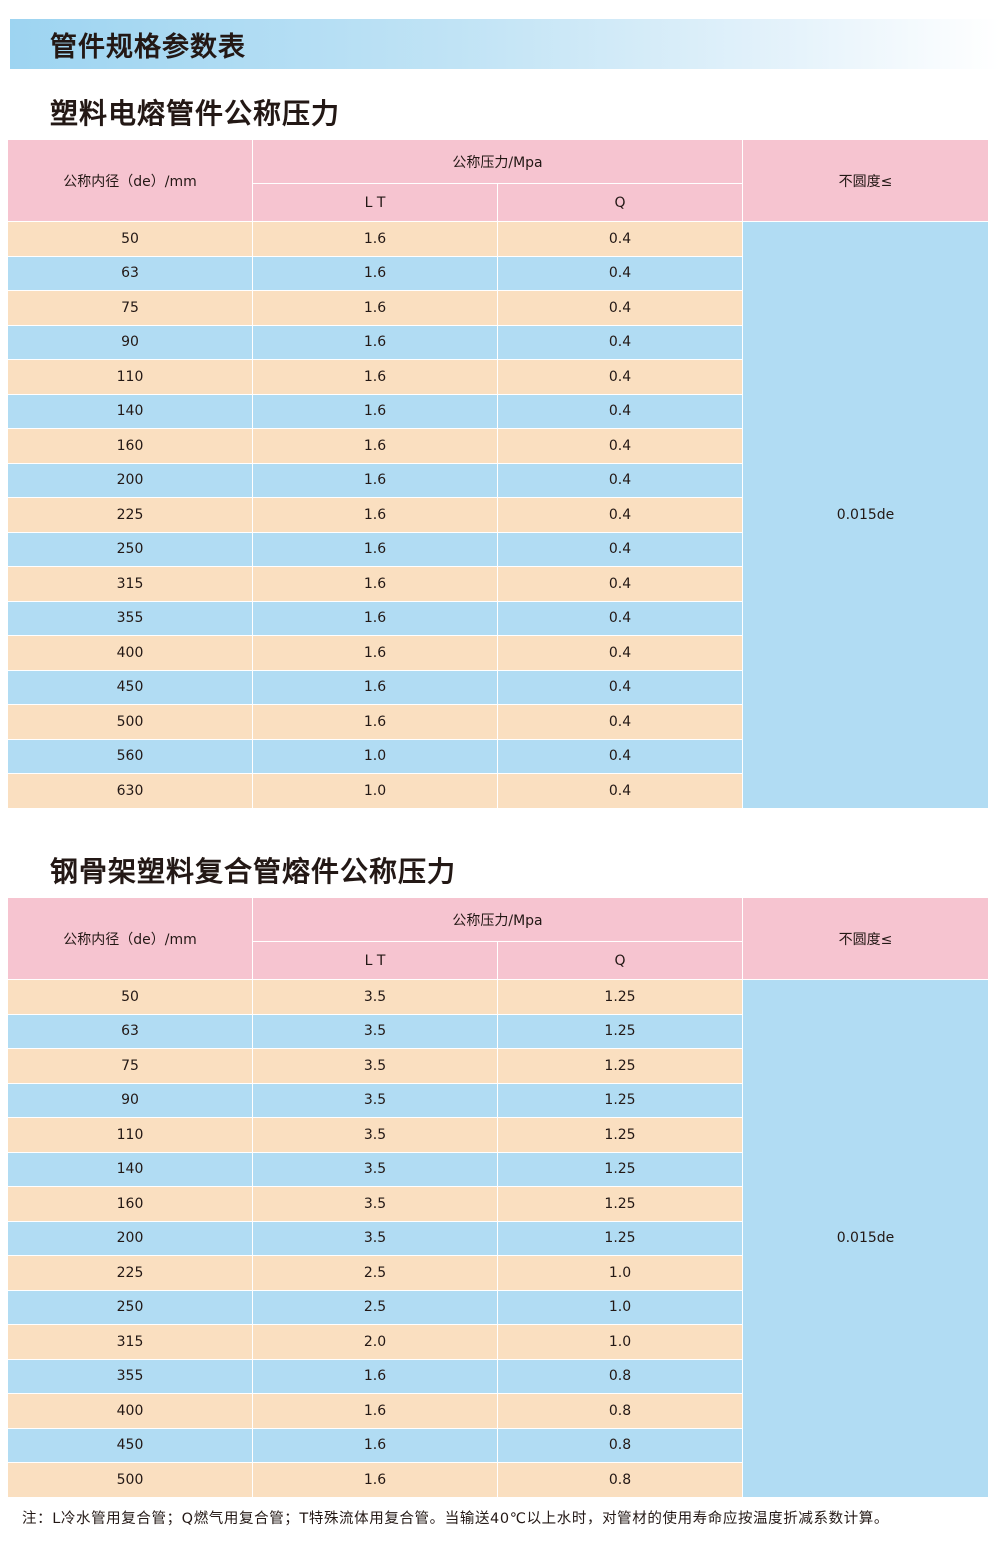  What do you see at coordinates (505, 44) in the screenshot?
I see `page-title-banner: 管件规格参数表` at bounding box center [505, 44].